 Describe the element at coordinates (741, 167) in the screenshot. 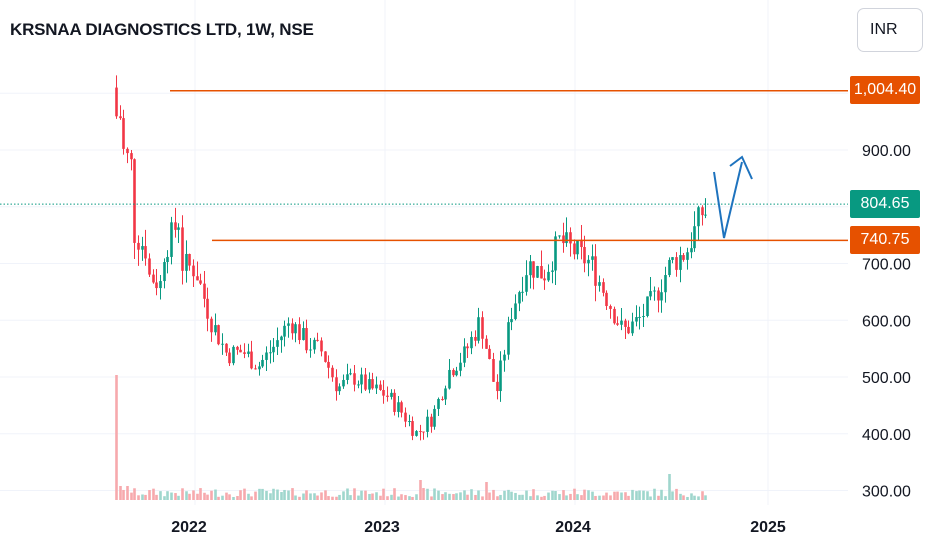

I see `arrow-head` at that location.